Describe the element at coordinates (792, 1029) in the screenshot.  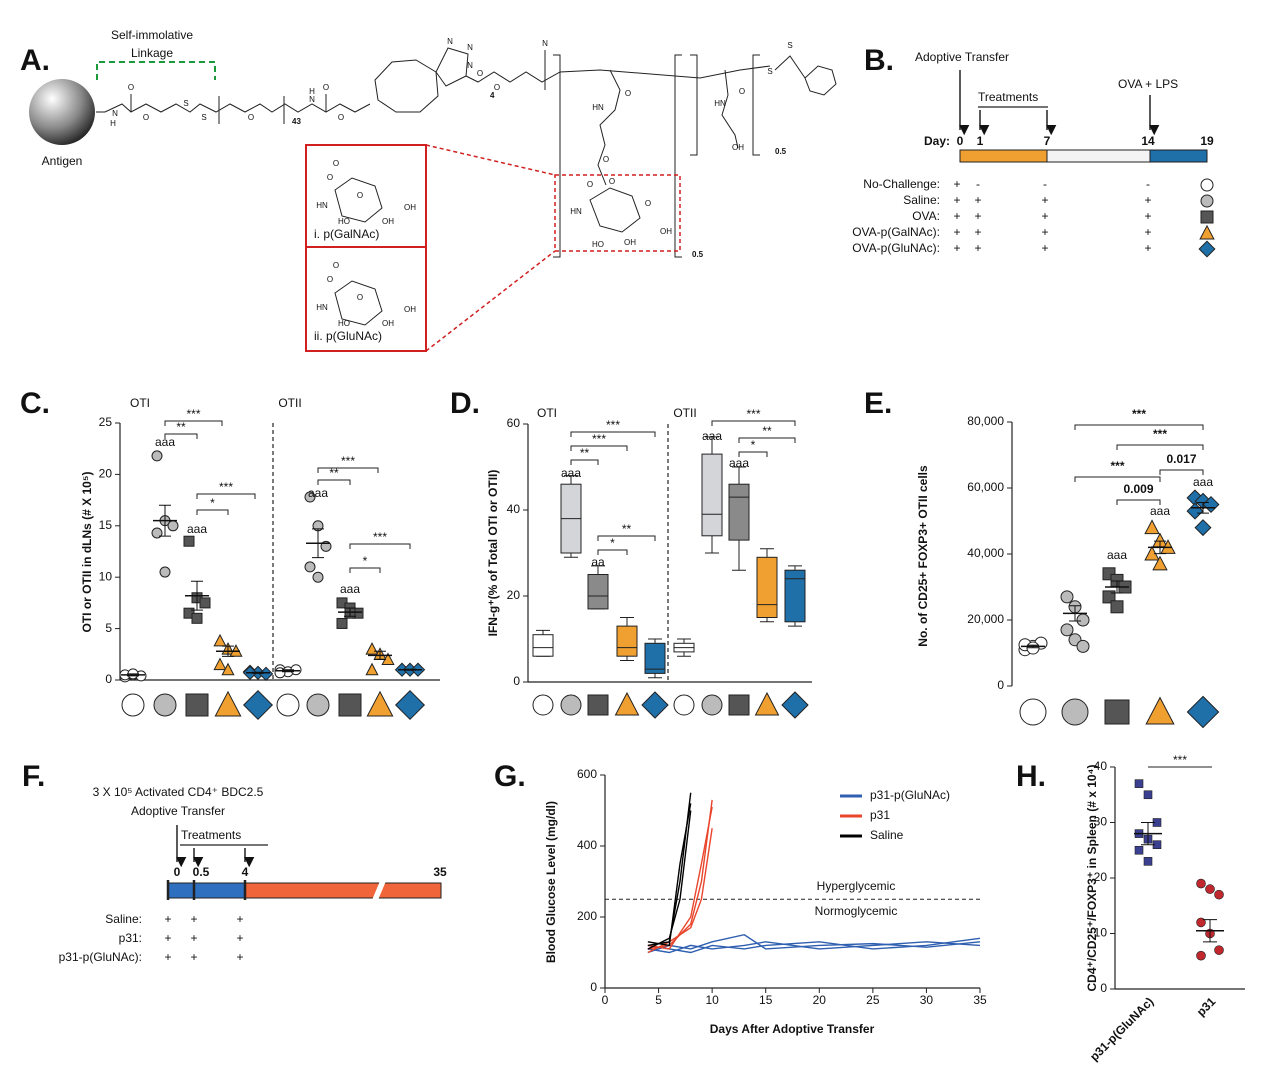
I see `x-axis-label: Days After Adoptive Transfer` at that location.